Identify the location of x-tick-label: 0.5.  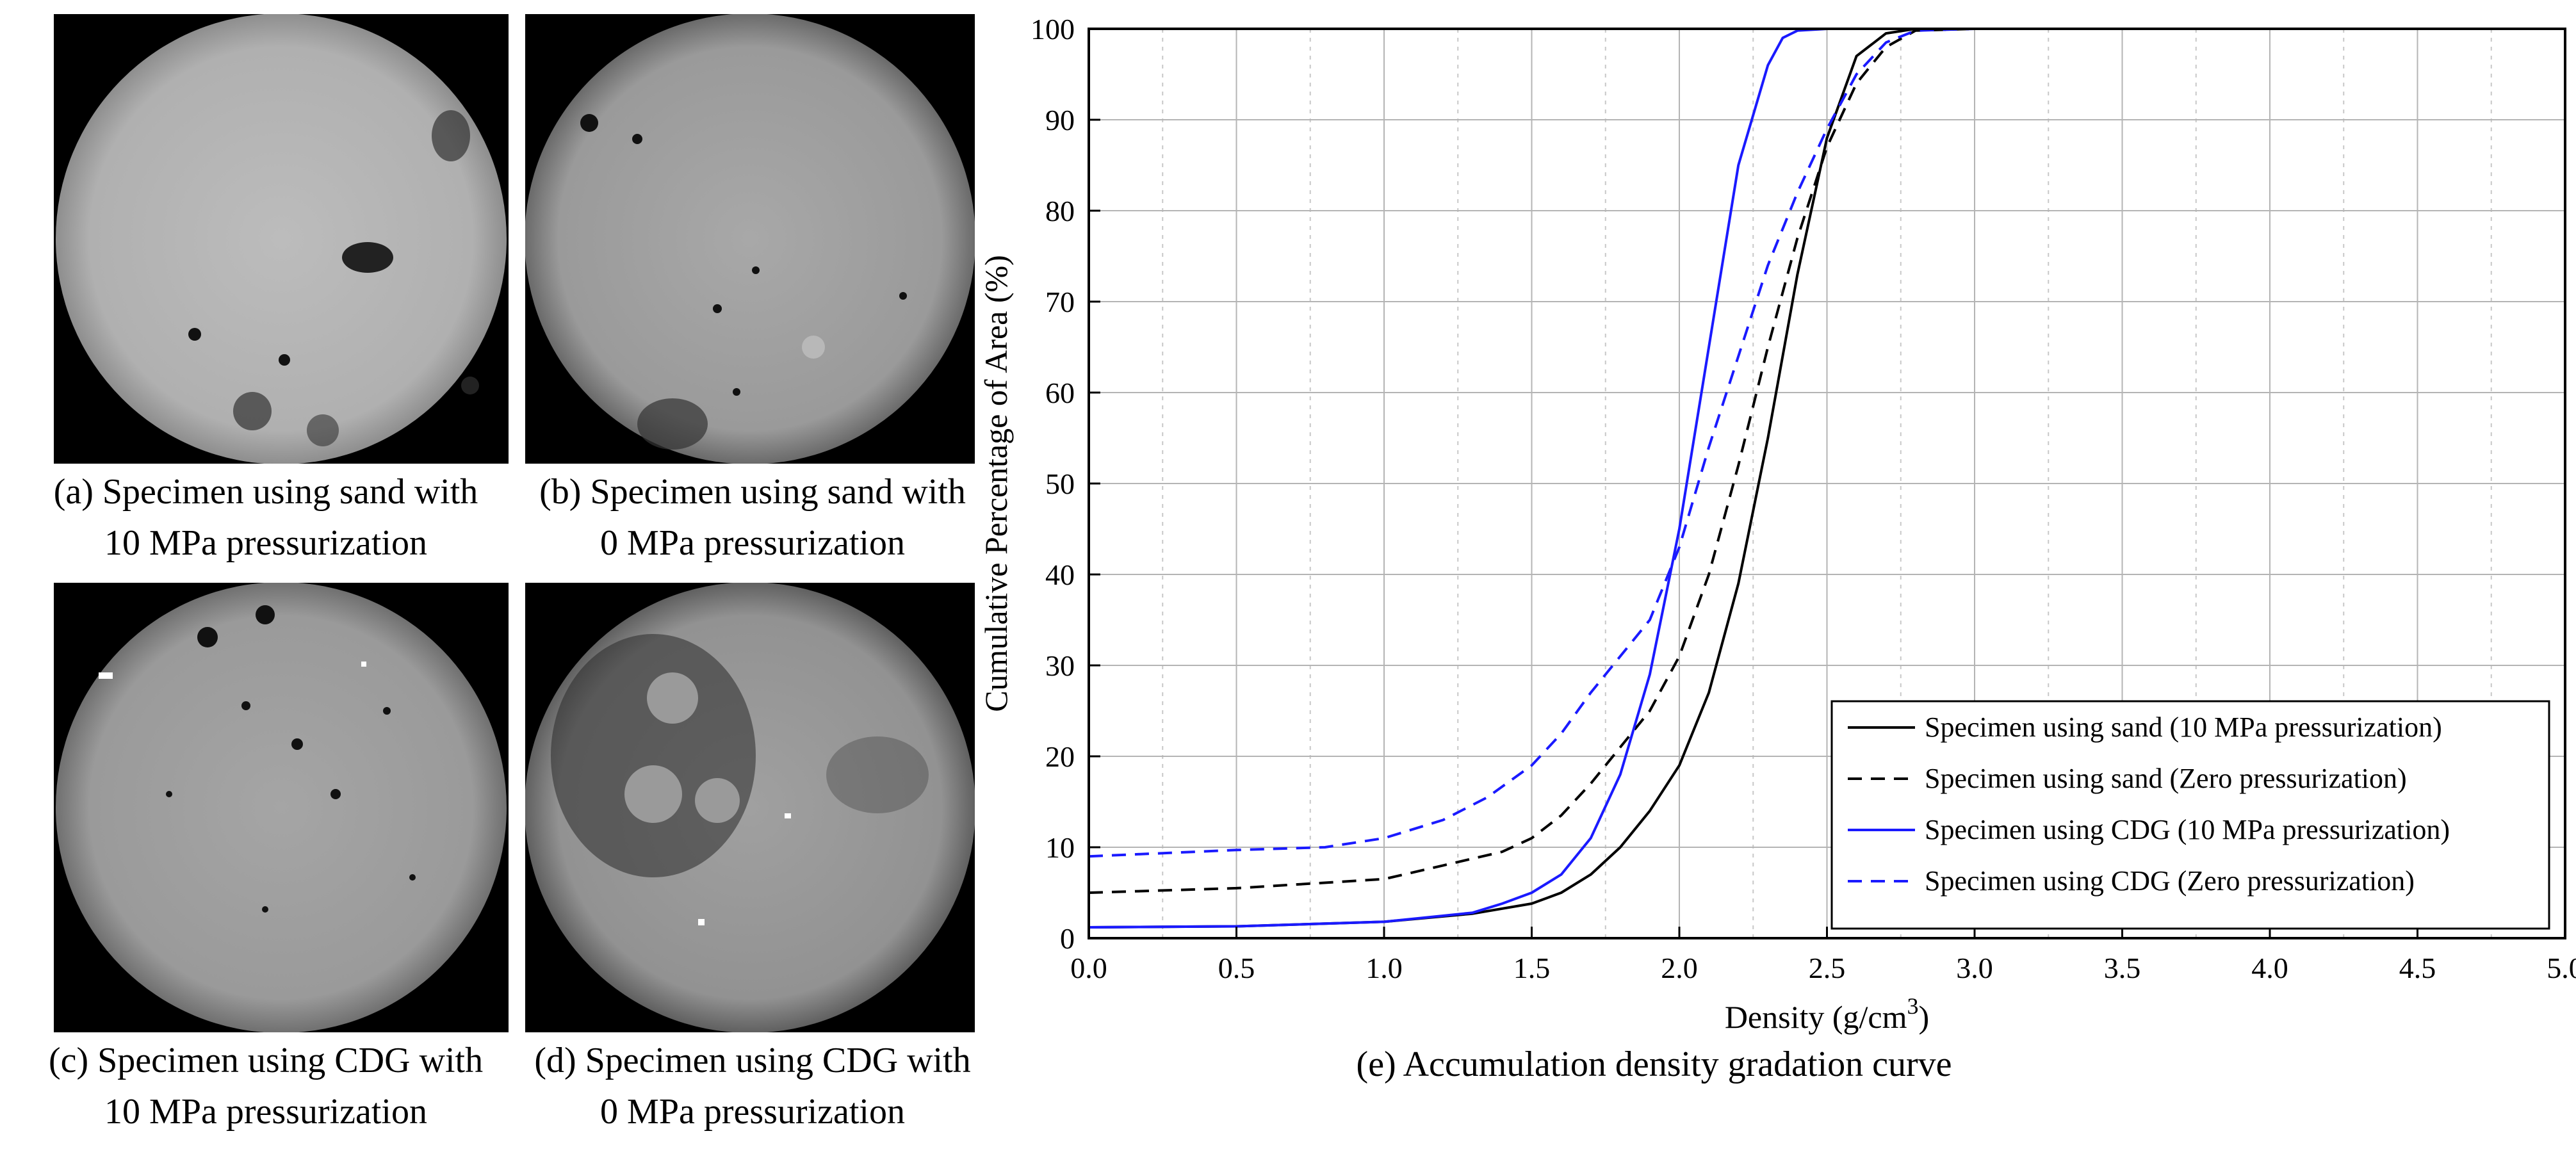
(1236, 968).